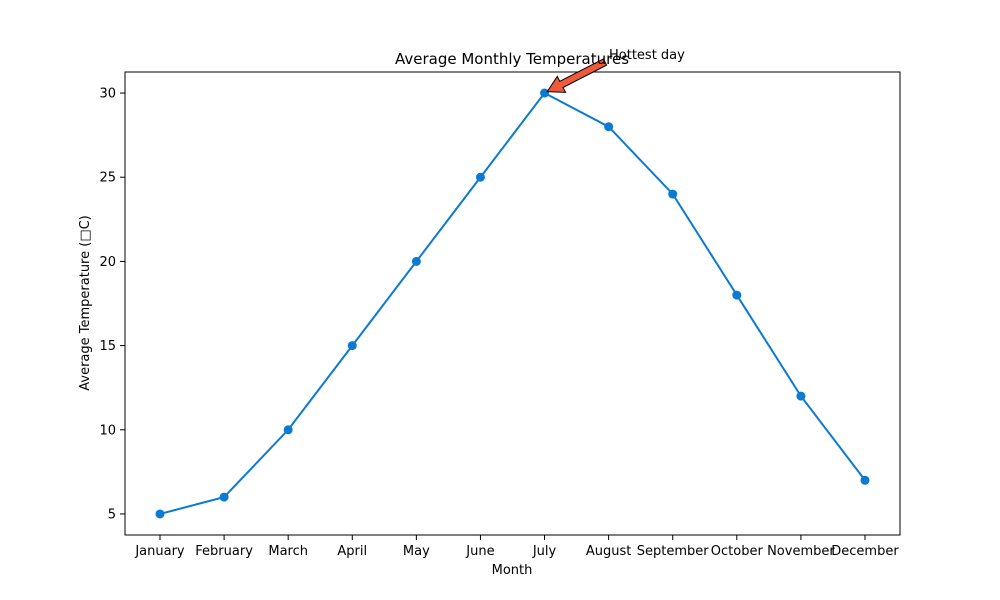 This screenshot has width=1000, height=600. I want to click on y-axis: 5 10 15 20 25 30, so click(112, 304).